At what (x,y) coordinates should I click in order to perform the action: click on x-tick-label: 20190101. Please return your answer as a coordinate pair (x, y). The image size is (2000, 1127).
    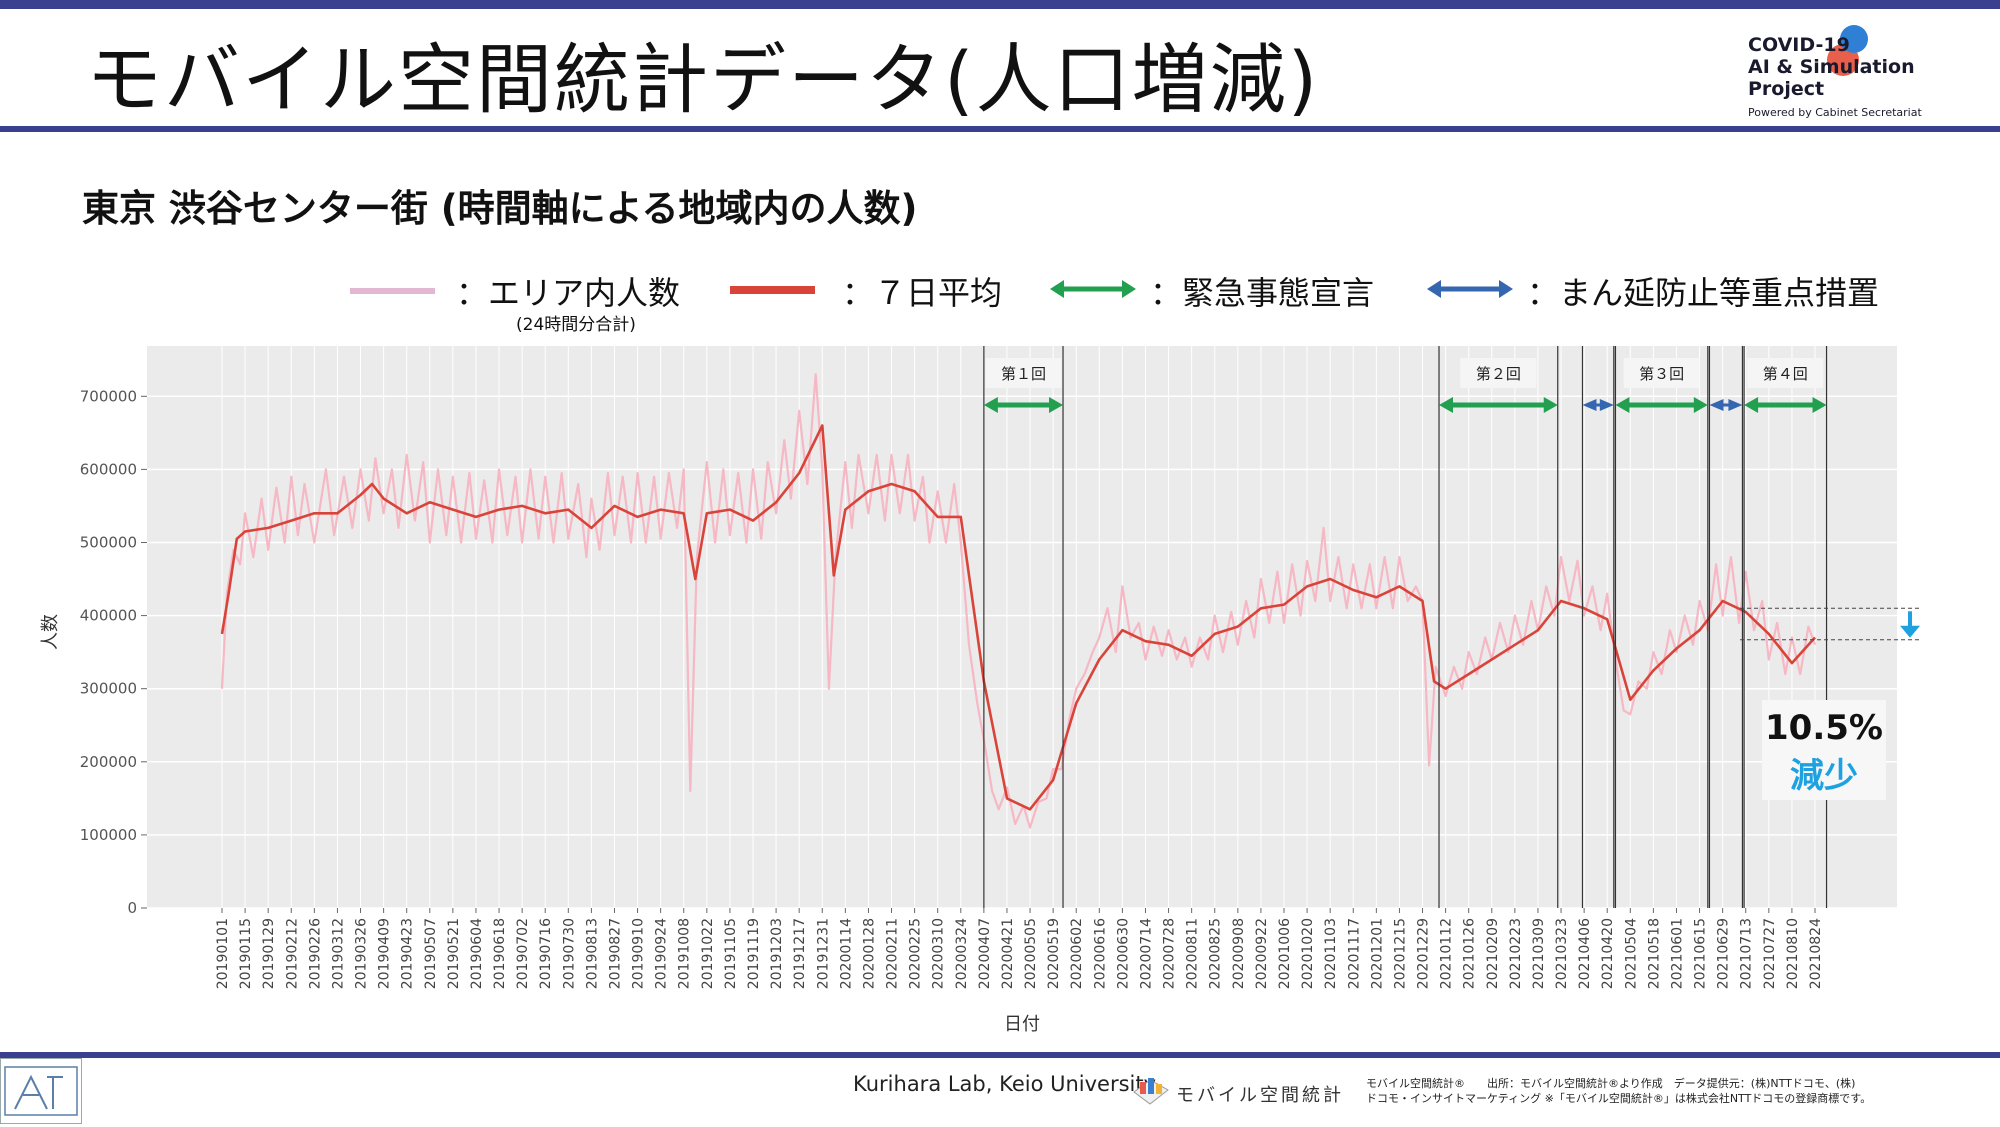
    Looking at the image, I should click on (223, 953).